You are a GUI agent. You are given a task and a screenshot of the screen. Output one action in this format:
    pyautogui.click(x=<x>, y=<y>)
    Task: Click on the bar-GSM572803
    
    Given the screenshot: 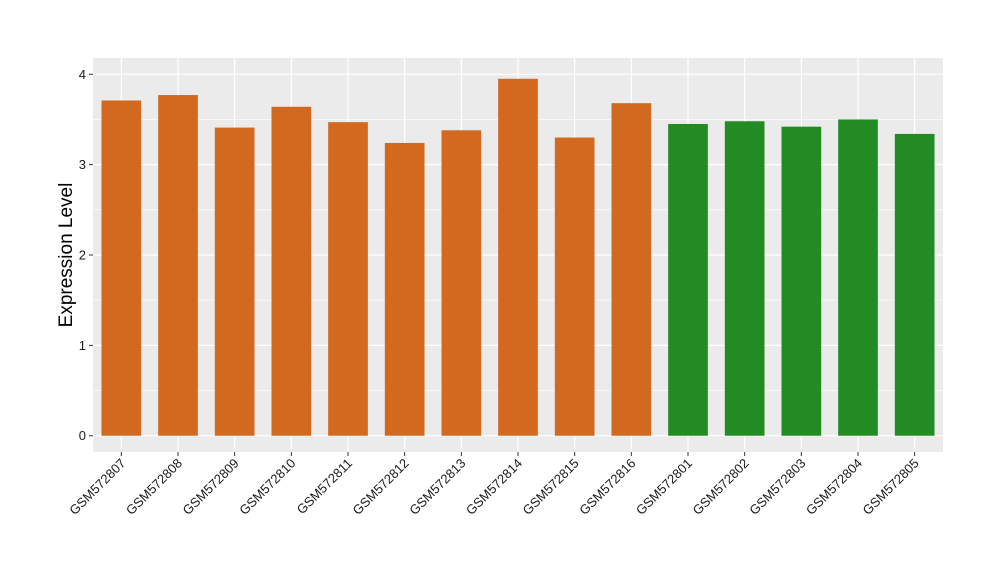 What is the action you would take?
    pyautogui.click(x=801, y=281)
    